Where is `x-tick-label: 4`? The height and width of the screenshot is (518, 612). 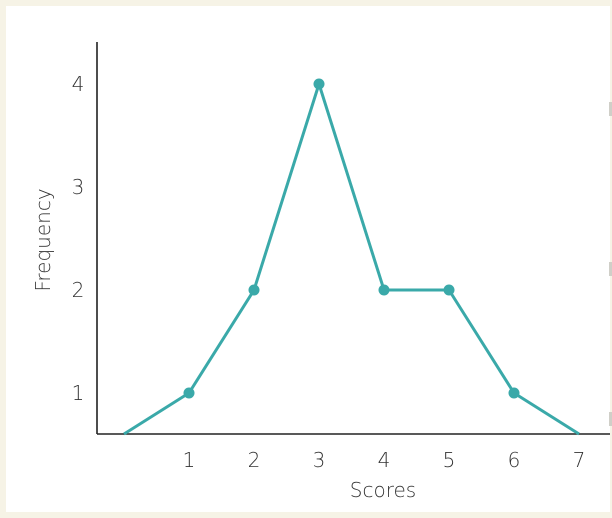 x-tick-label: 4 is located at coordinates (384, 460).